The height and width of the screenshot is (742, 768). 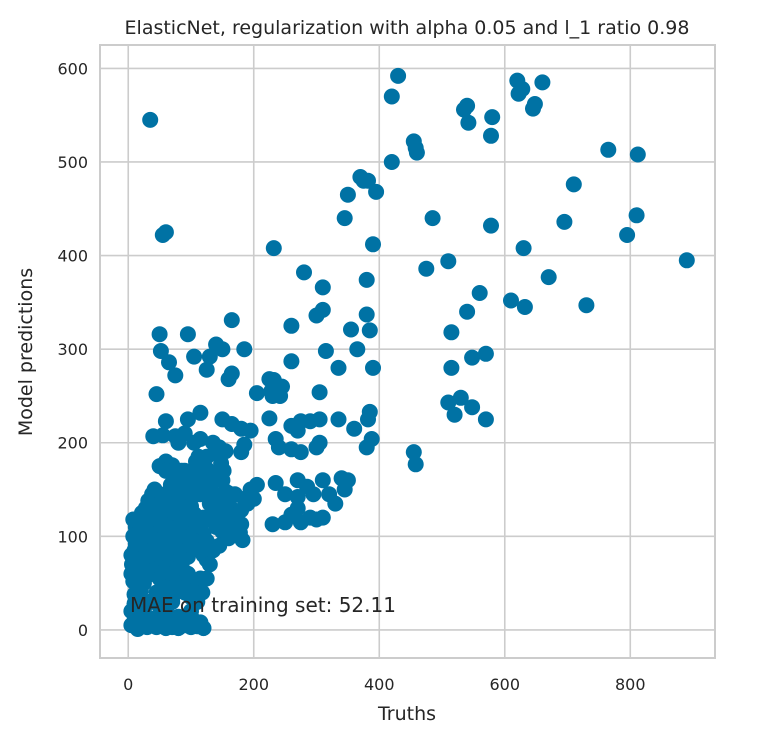 What do you see at coordinates (72, 443) in the screenshot?
I see `y-tick-label: 200` at bounding box center [72, 443].